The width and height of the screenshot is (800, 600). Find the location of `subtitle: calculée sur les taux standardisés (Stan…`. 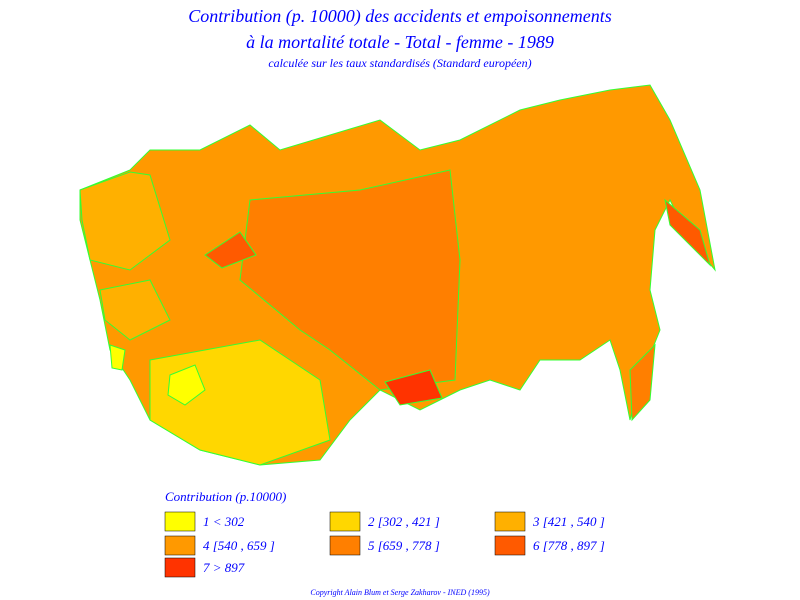

subtitle: calculée sur les taux standardisés (Stan… is located at coordinates (399, 63).